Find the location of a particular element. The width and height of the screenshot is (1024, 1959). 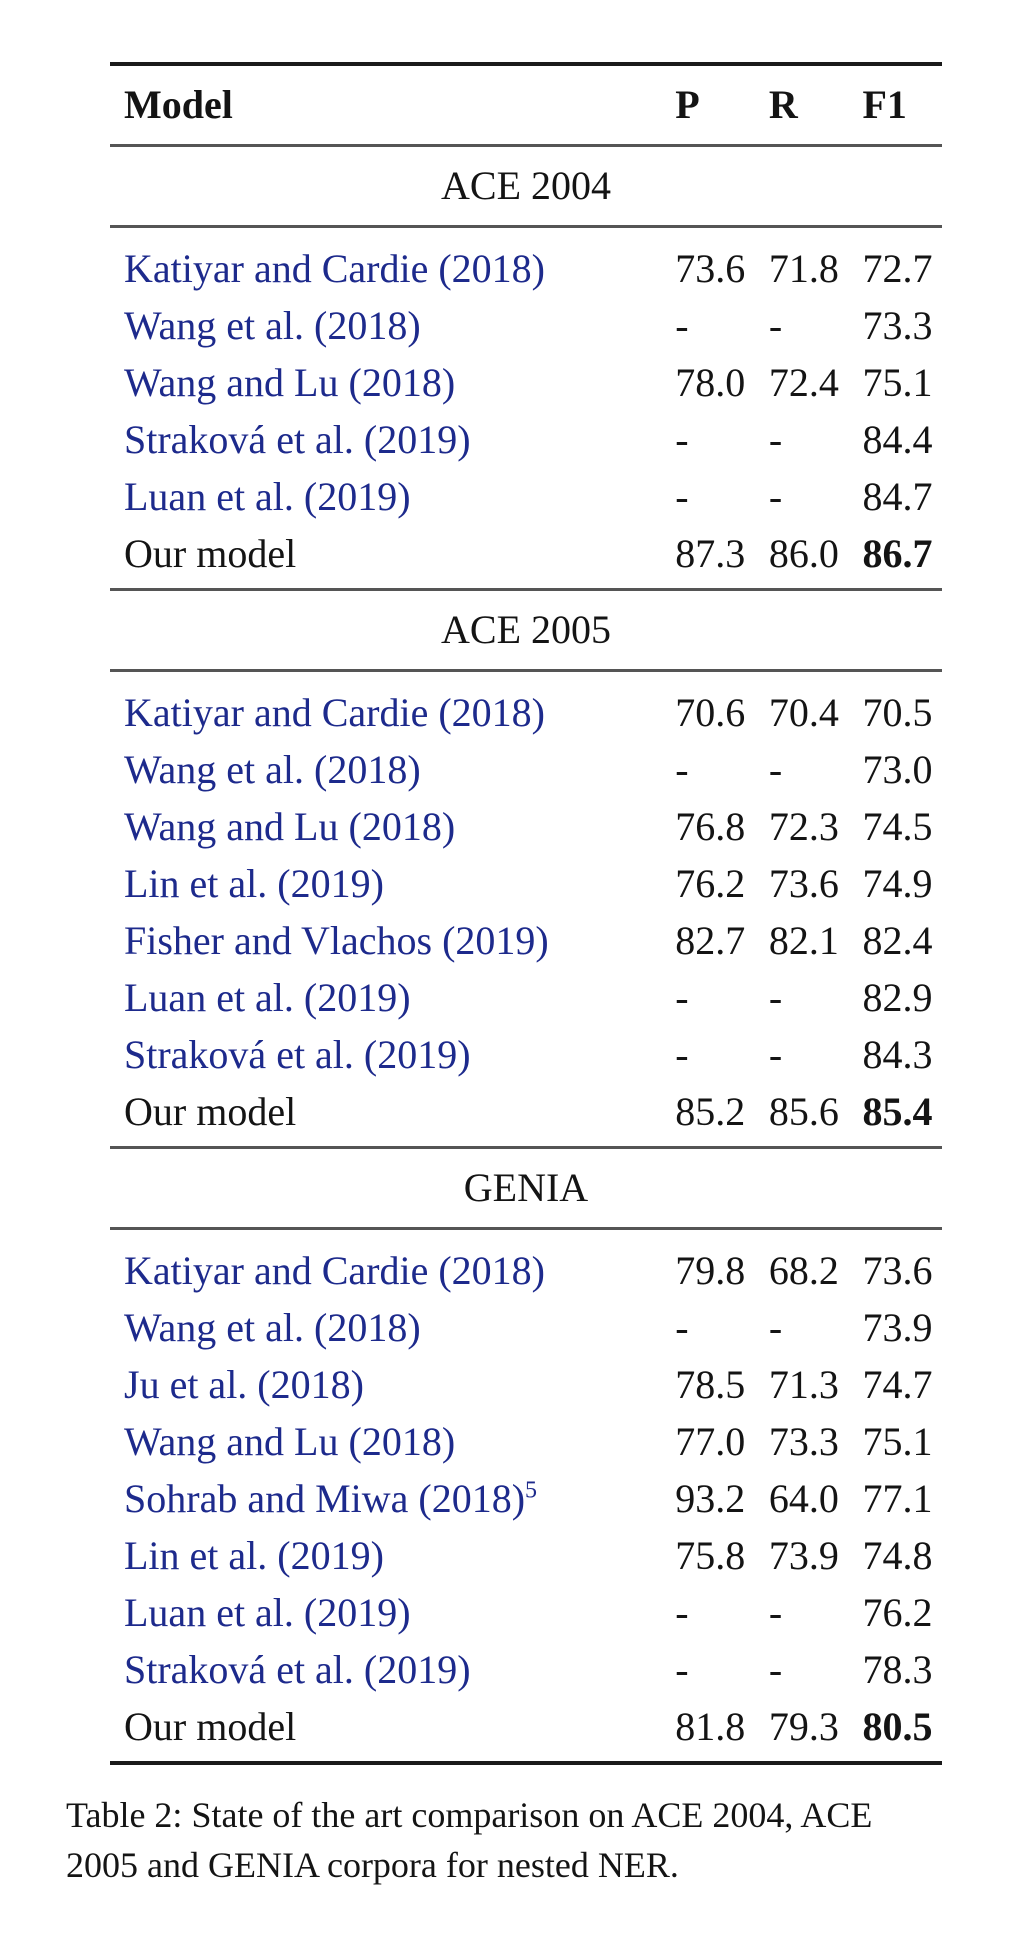

top-rule is located at coordinates (526, 64).